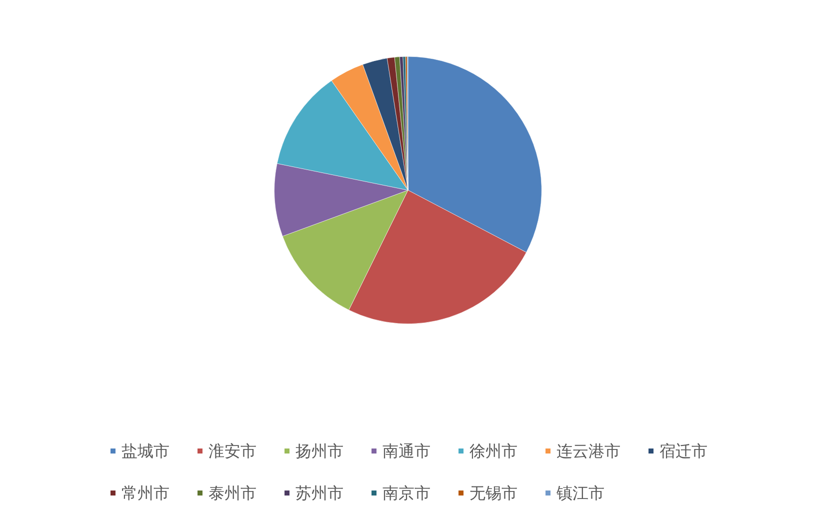 This screenshot has height=514, width=816. Describe the element at coordinates (146, 451) in the screenshot. I see `legend-label: 盐城市` at that location.